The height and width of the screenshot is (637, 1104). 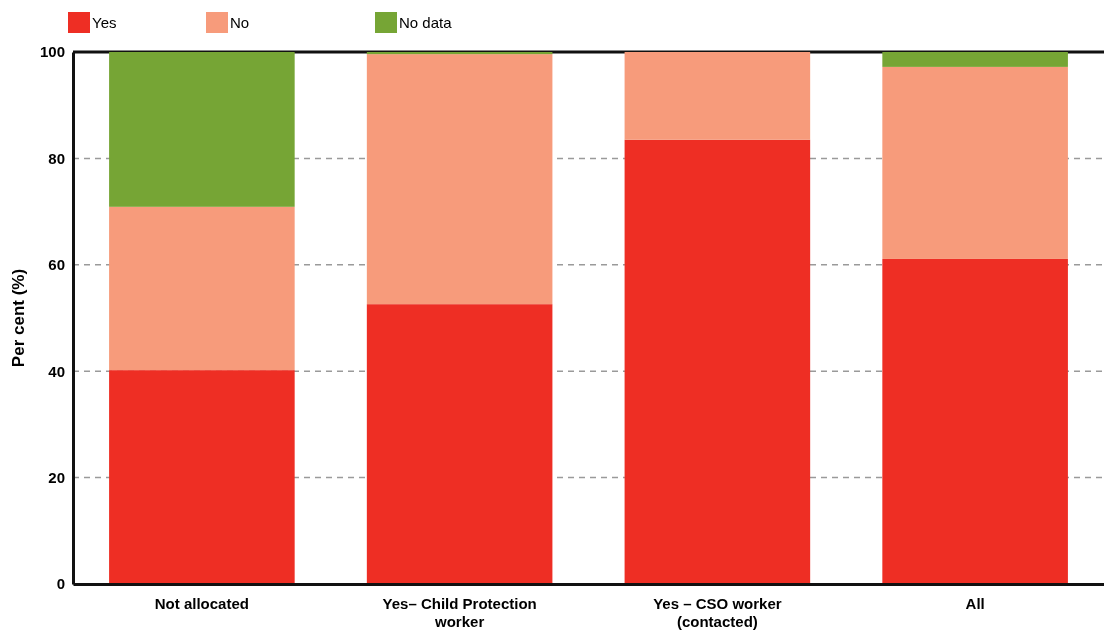 I want to click on x-tick-label: Yes – CSO worker (contacted), so click(x=717, y=612).